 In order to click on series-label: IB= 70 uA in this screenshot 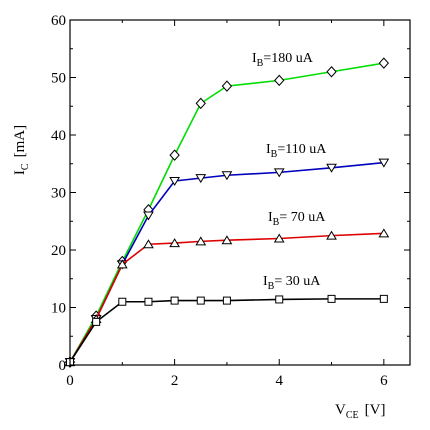, I will do `click(297, 219)`.